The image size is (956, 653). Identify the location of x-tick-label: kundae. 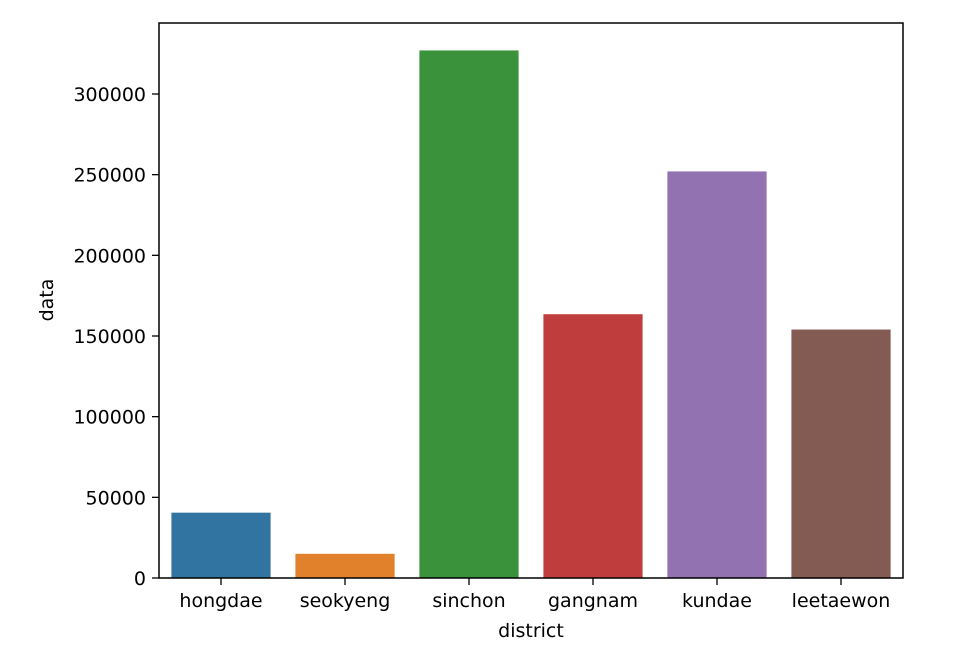
(717, 601).